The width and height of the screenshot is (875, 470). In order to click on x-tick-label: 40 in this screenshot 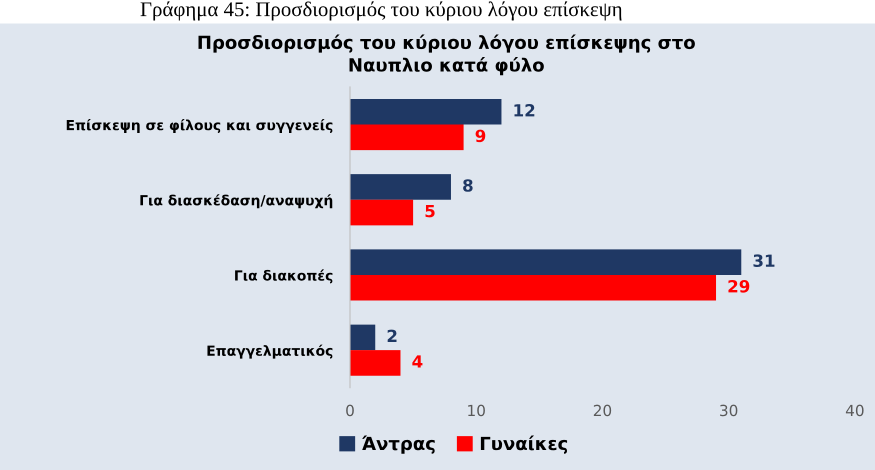, I will do `click(855, 410)`.